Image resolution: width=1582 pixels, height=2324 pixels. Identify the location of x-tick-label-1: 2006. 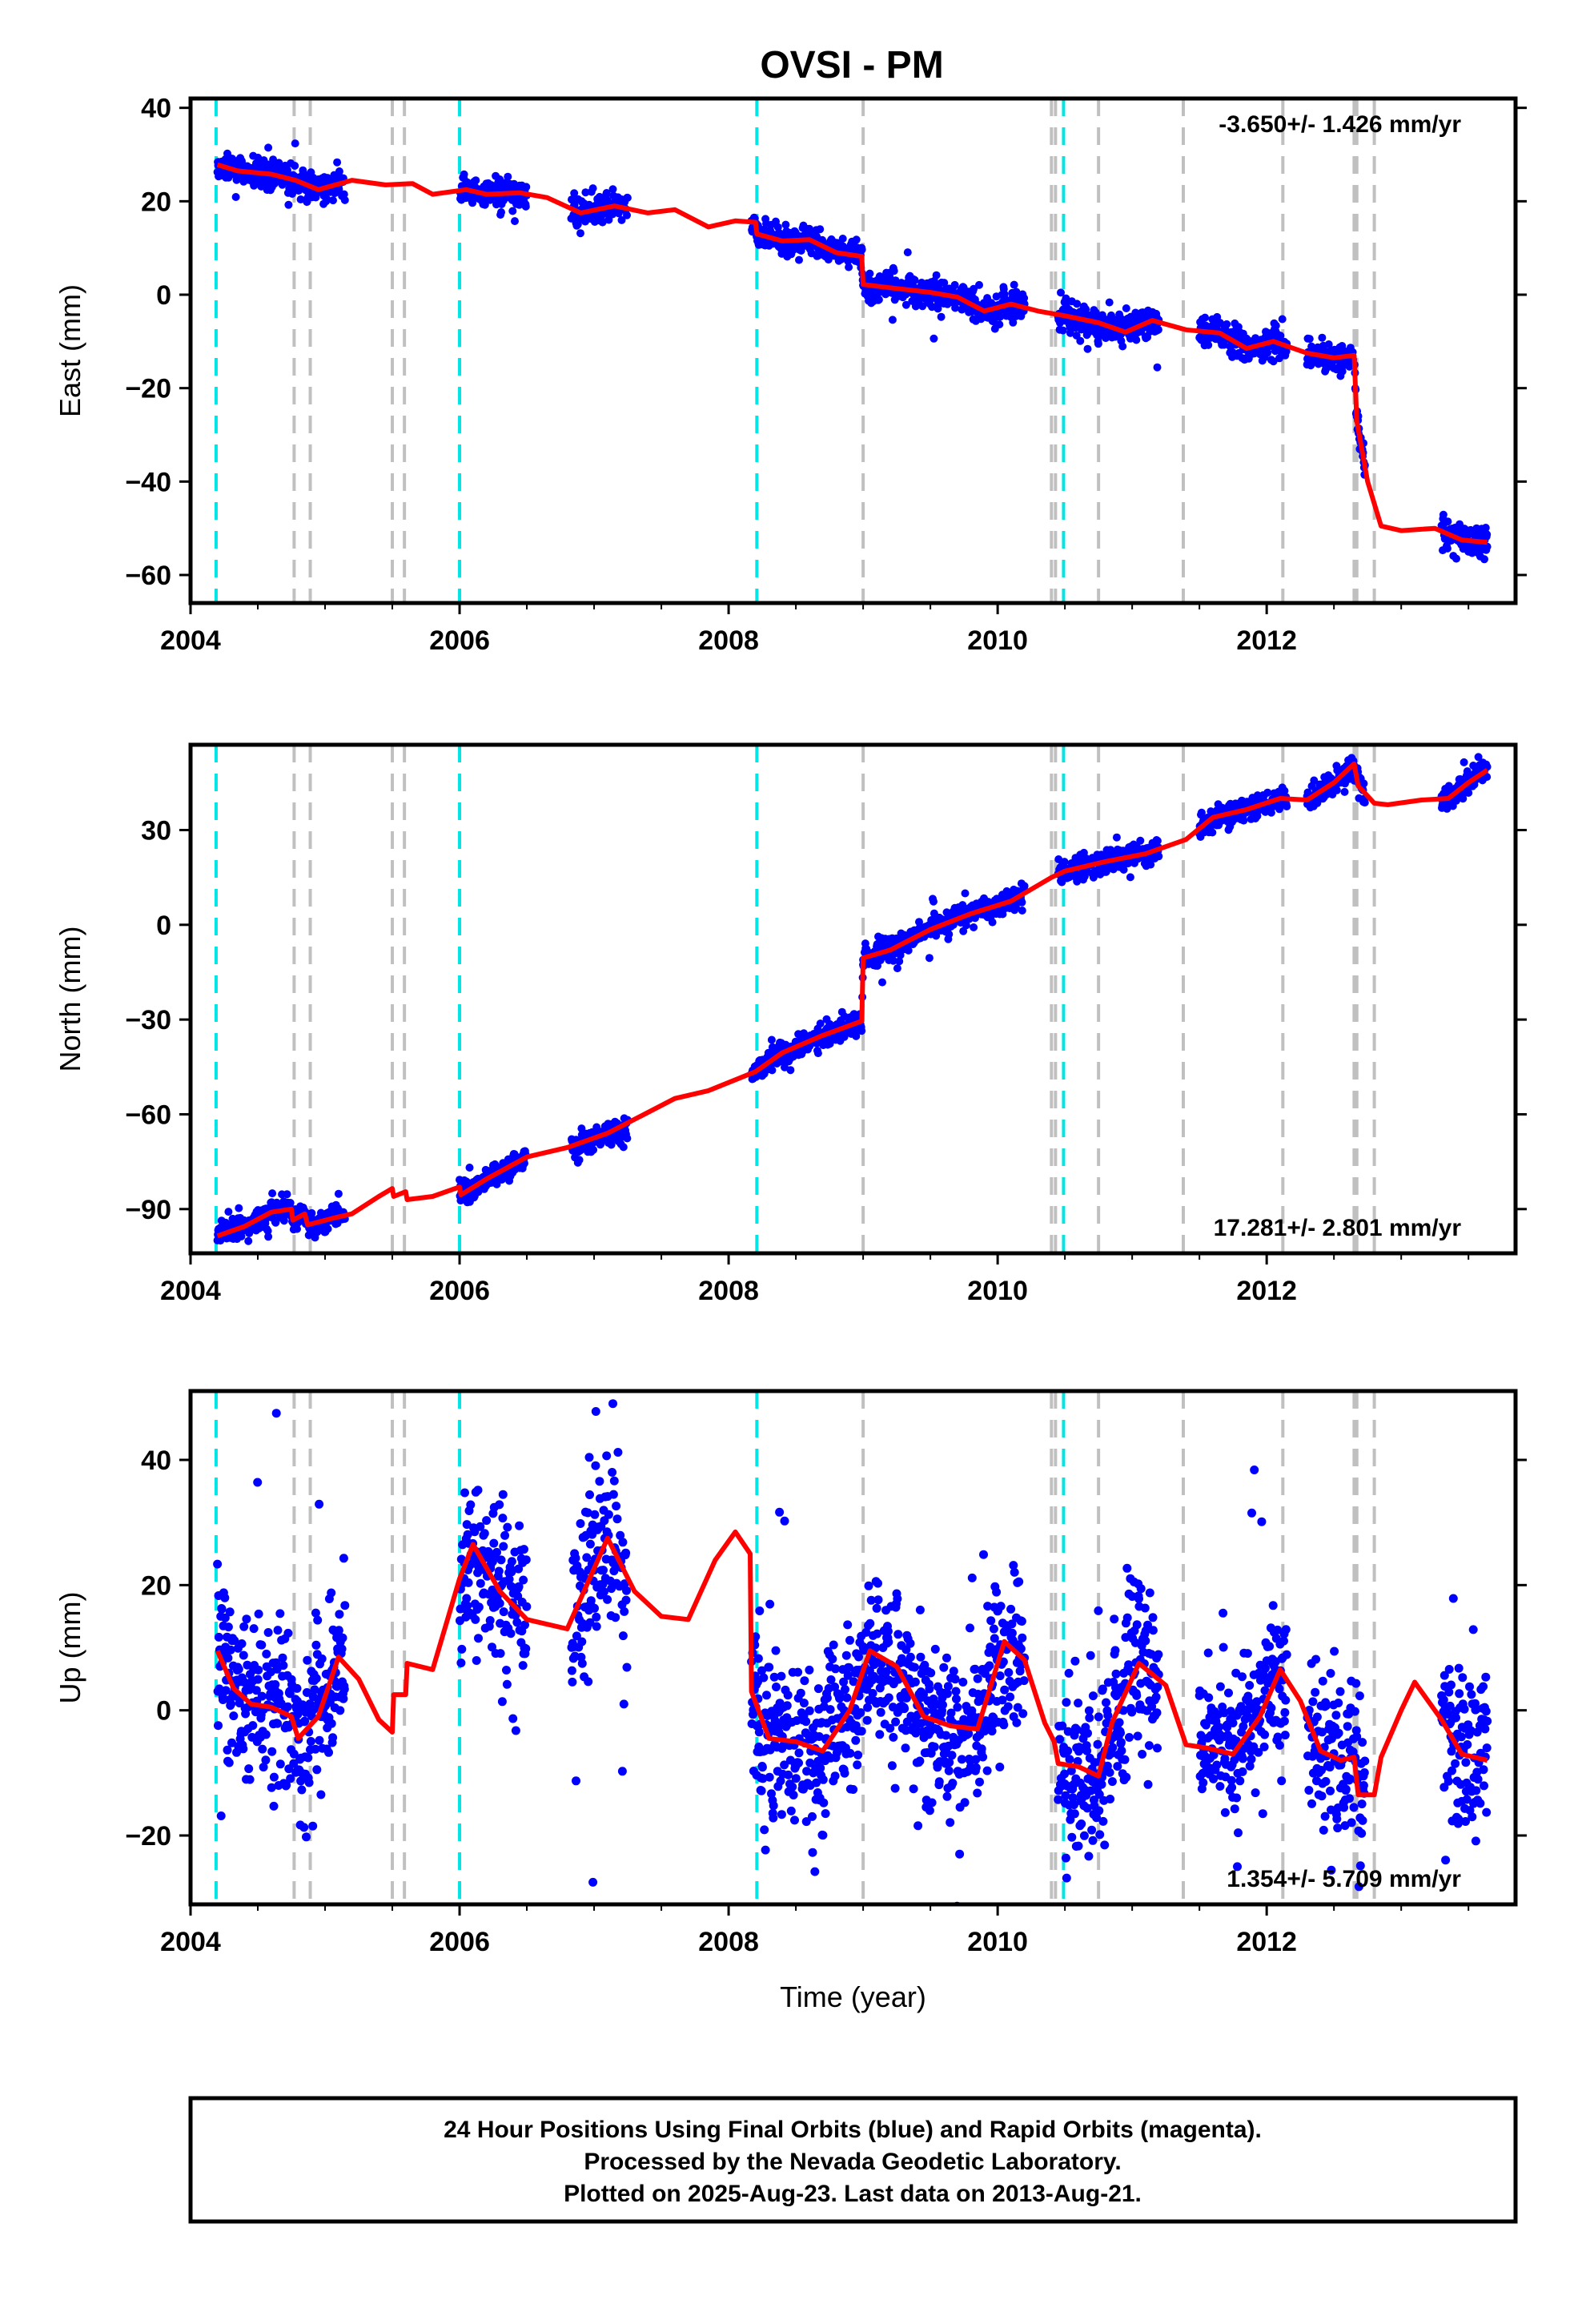
(459, 1291).